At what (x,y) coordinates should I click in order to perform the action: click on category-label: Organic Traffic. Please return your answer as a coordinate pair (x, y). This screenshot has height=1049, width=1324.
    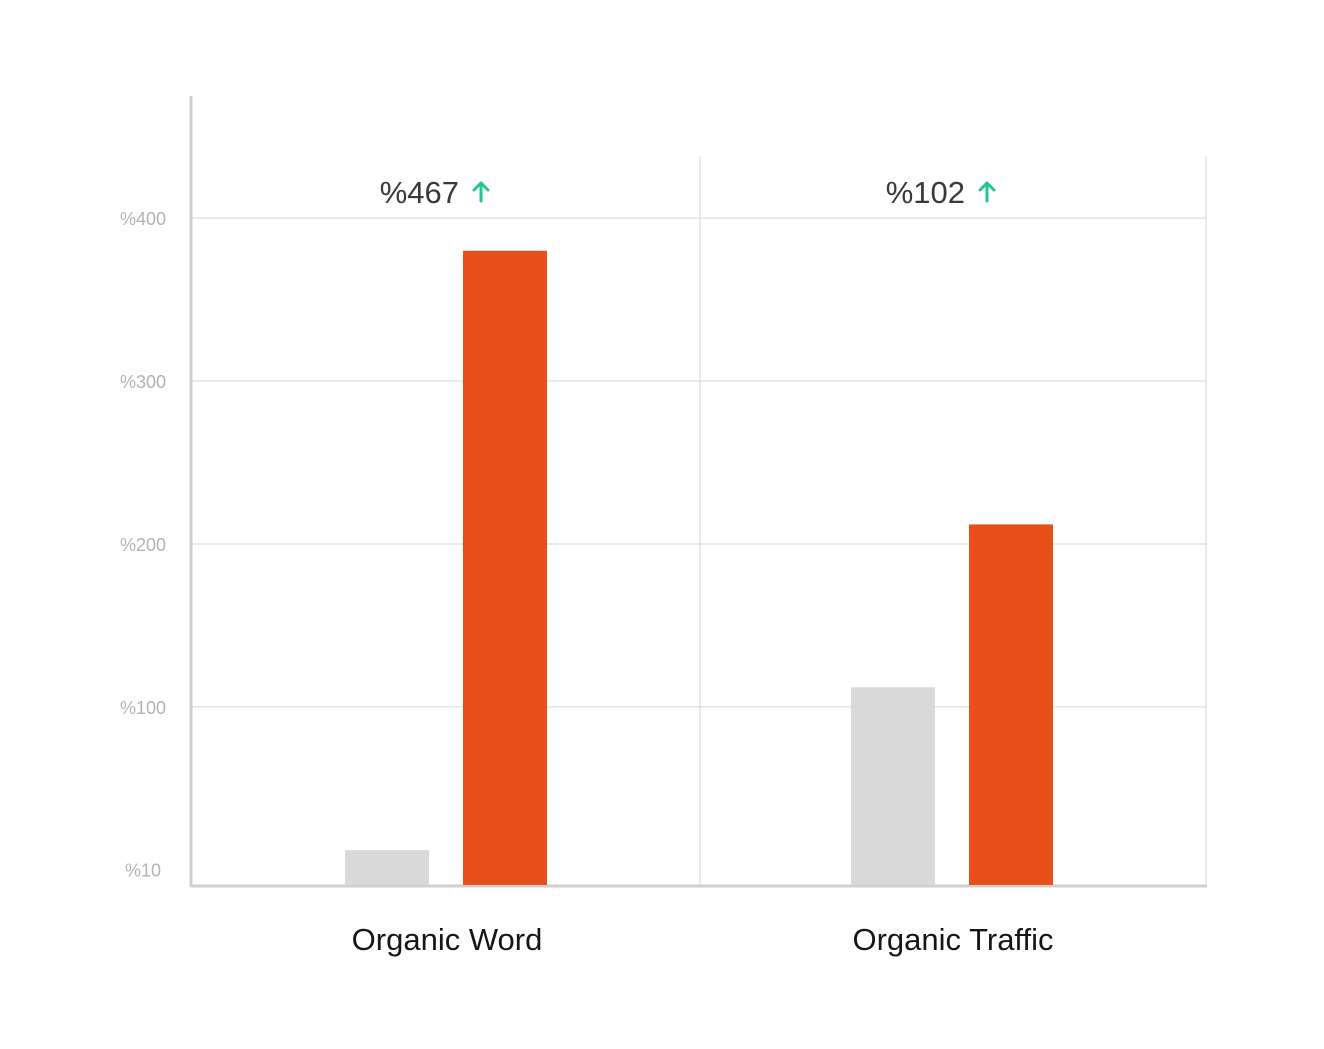
    Looking at the image, I should click on (952, 939).